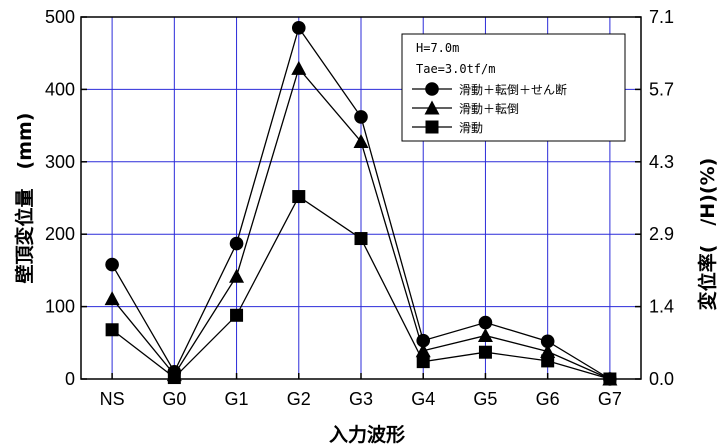 The width and height of the screenshot is (726, 448). What do you see at coordinates (485, 399) in the screenshot?
I see `x-tick-label: G5` at bounding box center [485, 399].